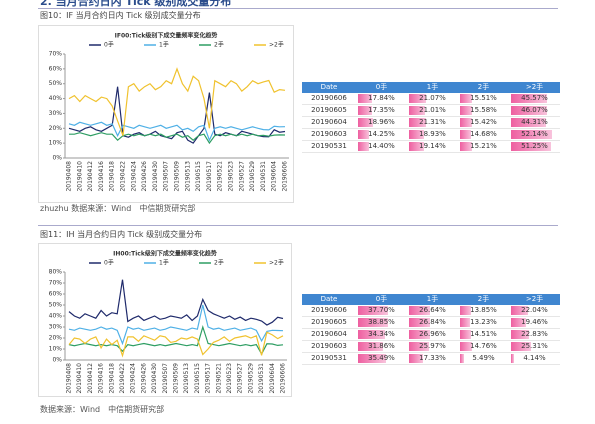 This screenshot has width=595, height=424. I want to click on x-tick-label: 20190410, so click(79, 378).